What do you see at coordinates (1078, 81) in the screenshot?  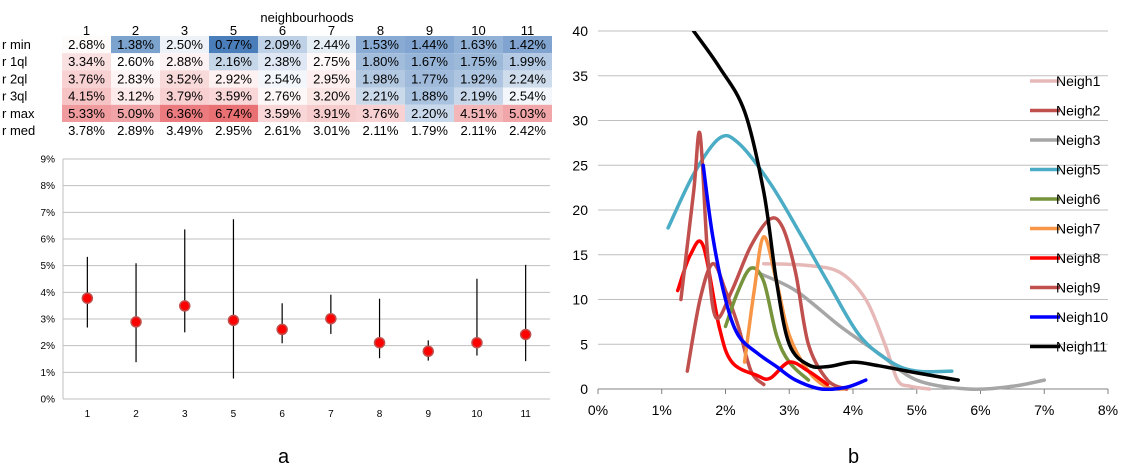 I see `legend-label: Neigh1` at bounding box center [1078, 81].